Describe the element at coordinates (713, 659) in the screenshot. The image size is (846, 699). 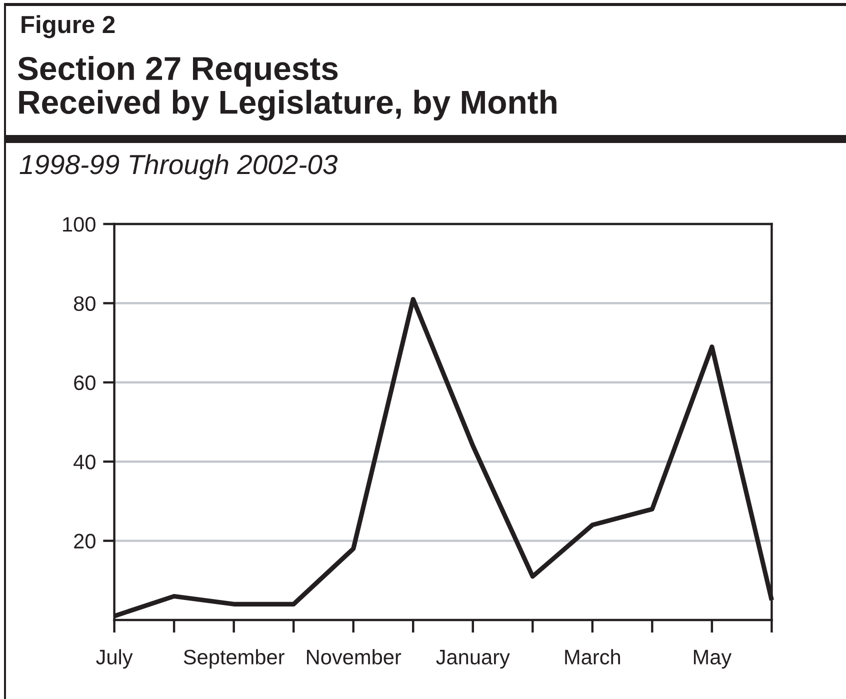
I see `x-tick-label: May` at that location.